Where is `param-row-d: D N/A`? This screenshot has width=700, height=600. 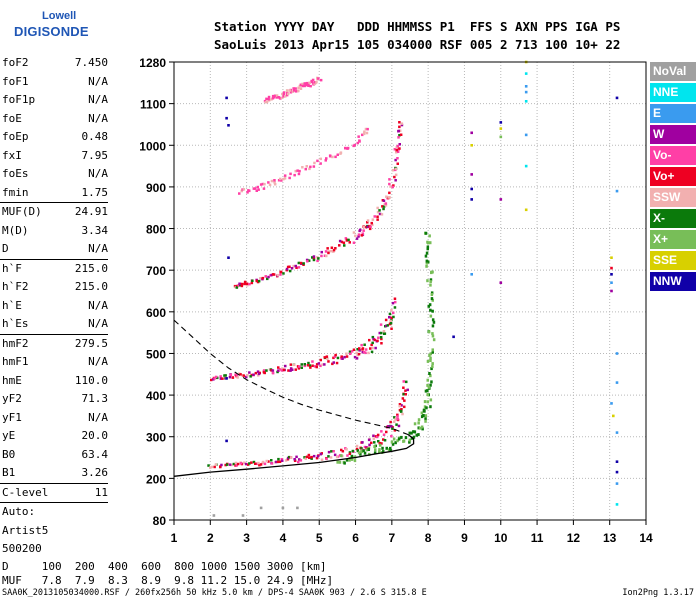
param-row-d: D N/A is located at coordinates (56, 249).